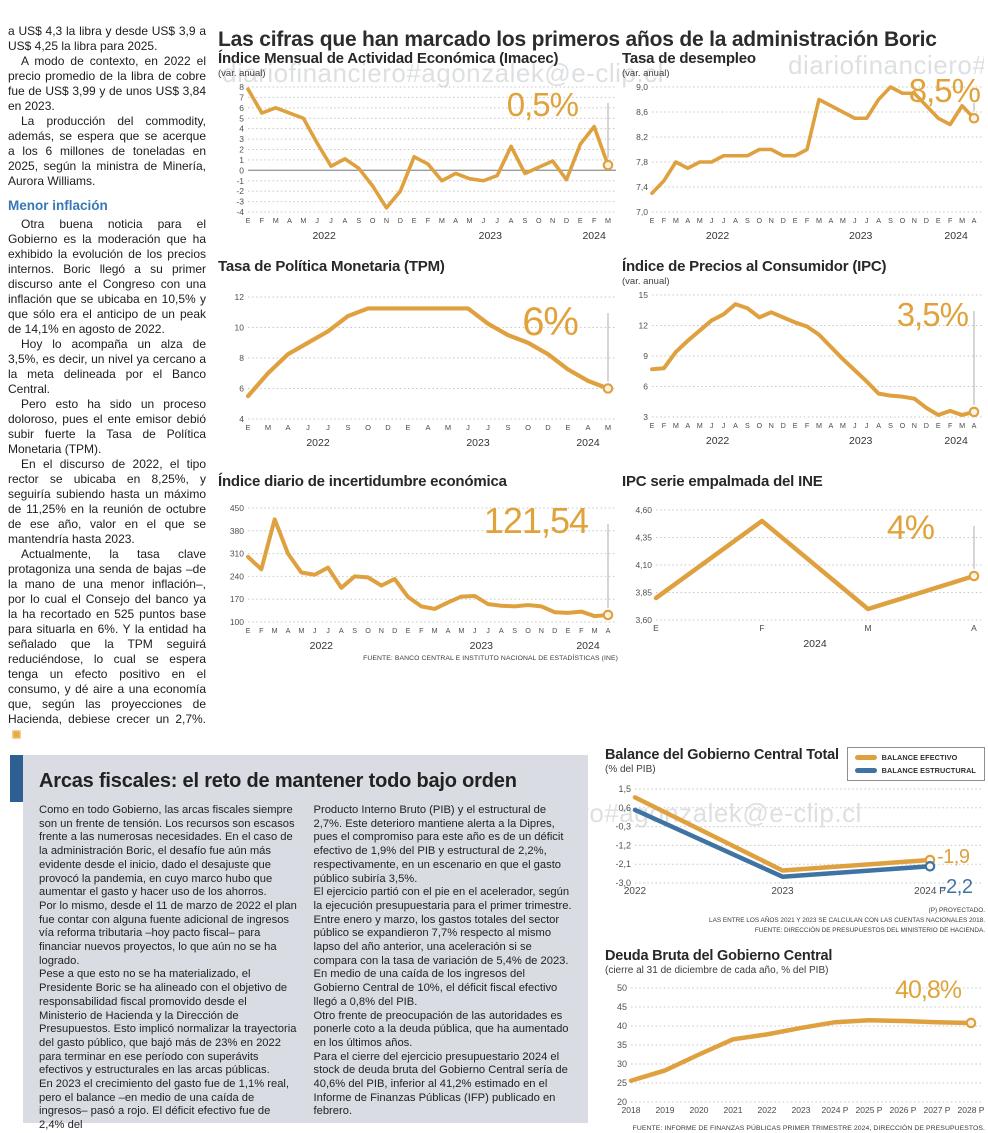  Describe the element at coordinates (699, 1110) in the screenshot. I see `svg-text: 2020` at that location.